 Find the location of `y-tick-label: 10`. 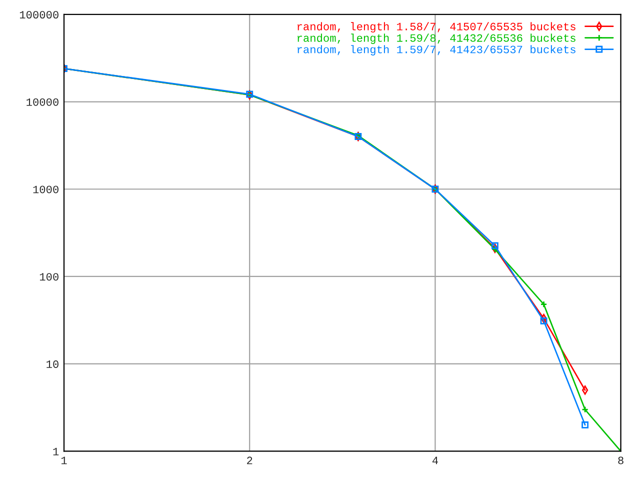

y-tick-label: 10 is located at coordinates (52, 364).